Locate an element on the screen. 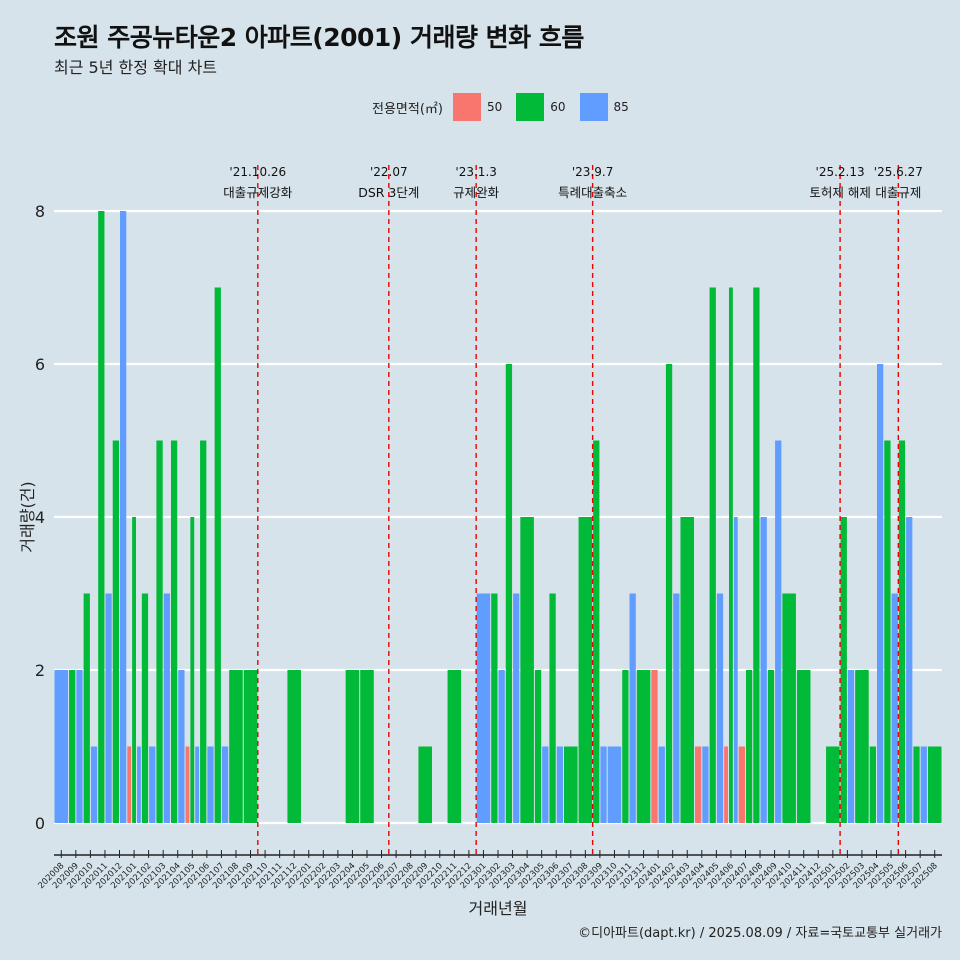 Image resolution: width=960 pixels, height=960 pixels. event-date-label: '23.9.7 is located at coordinates (592, 172).